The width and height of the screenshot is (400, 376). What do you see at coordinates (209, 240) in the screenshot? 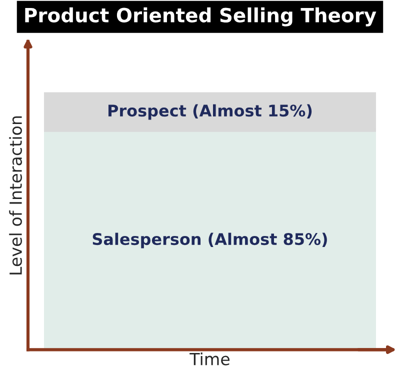
I see `series-label: Salesperson (Almost 85%)` at bounding box center [209, 240].